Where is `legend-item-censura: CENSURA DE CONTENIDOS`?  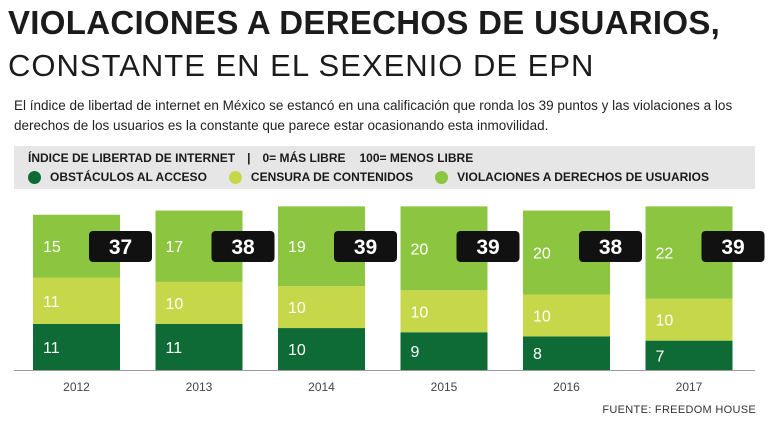
legend-item-censura: CENSURA DE CONTENIDOS is located at coordinates (321, 177).